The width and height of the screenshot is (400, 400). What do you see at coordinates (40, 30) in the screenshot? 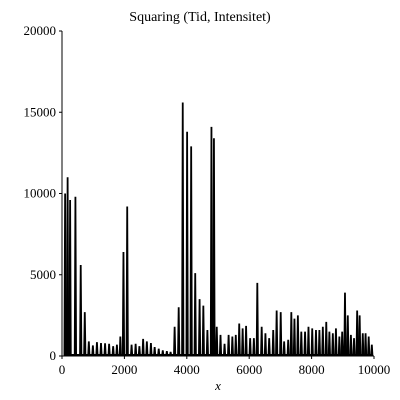
I see `y-tick-label: 20000` at bounding box center [40, 30].